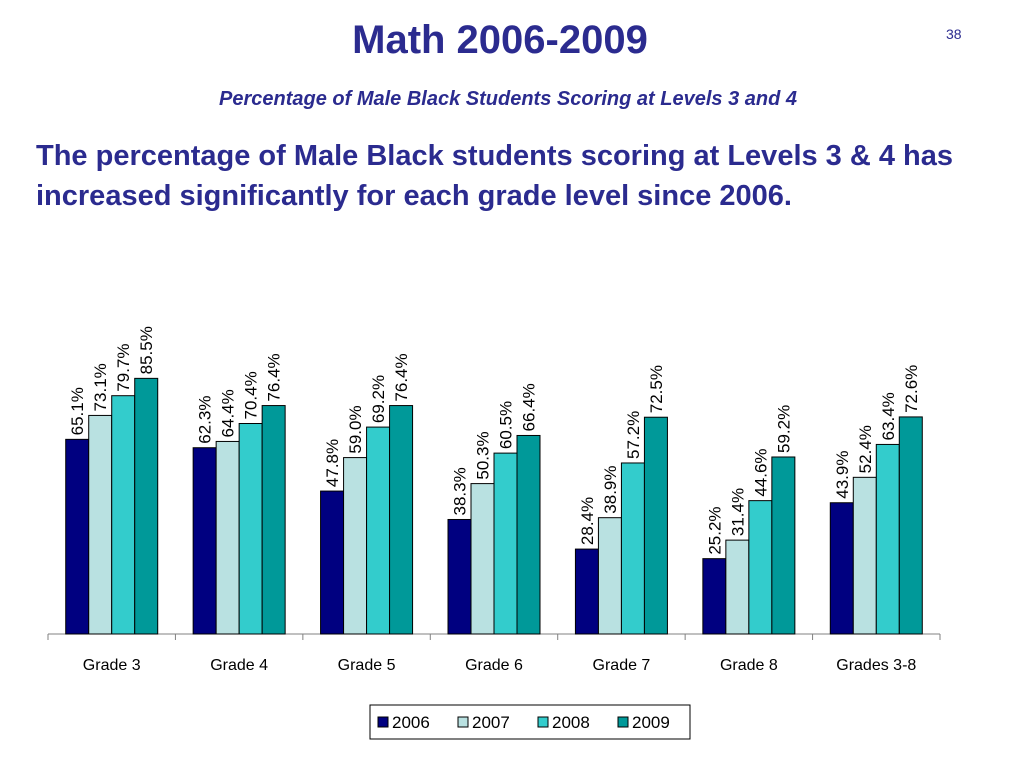 This screenshot has height=768, width=1024. What do you see at coordinates (494, 665) in the screenshot?
I see `x-tick-label: Grade 6` at bounding box center [494, 665].